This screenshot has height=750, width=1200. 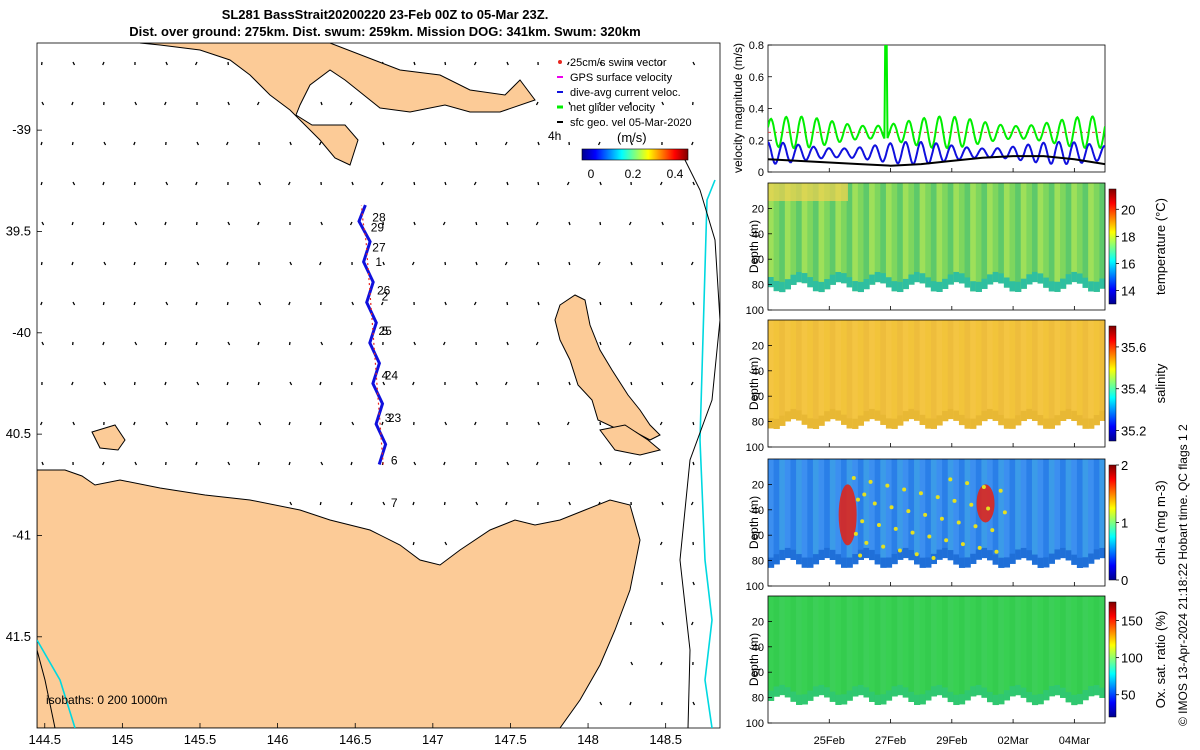 What do you see at coordinates (591, 174) in the screenshot?
I see `colorbar-tick-0: 0` at bounding box center [591, 174].